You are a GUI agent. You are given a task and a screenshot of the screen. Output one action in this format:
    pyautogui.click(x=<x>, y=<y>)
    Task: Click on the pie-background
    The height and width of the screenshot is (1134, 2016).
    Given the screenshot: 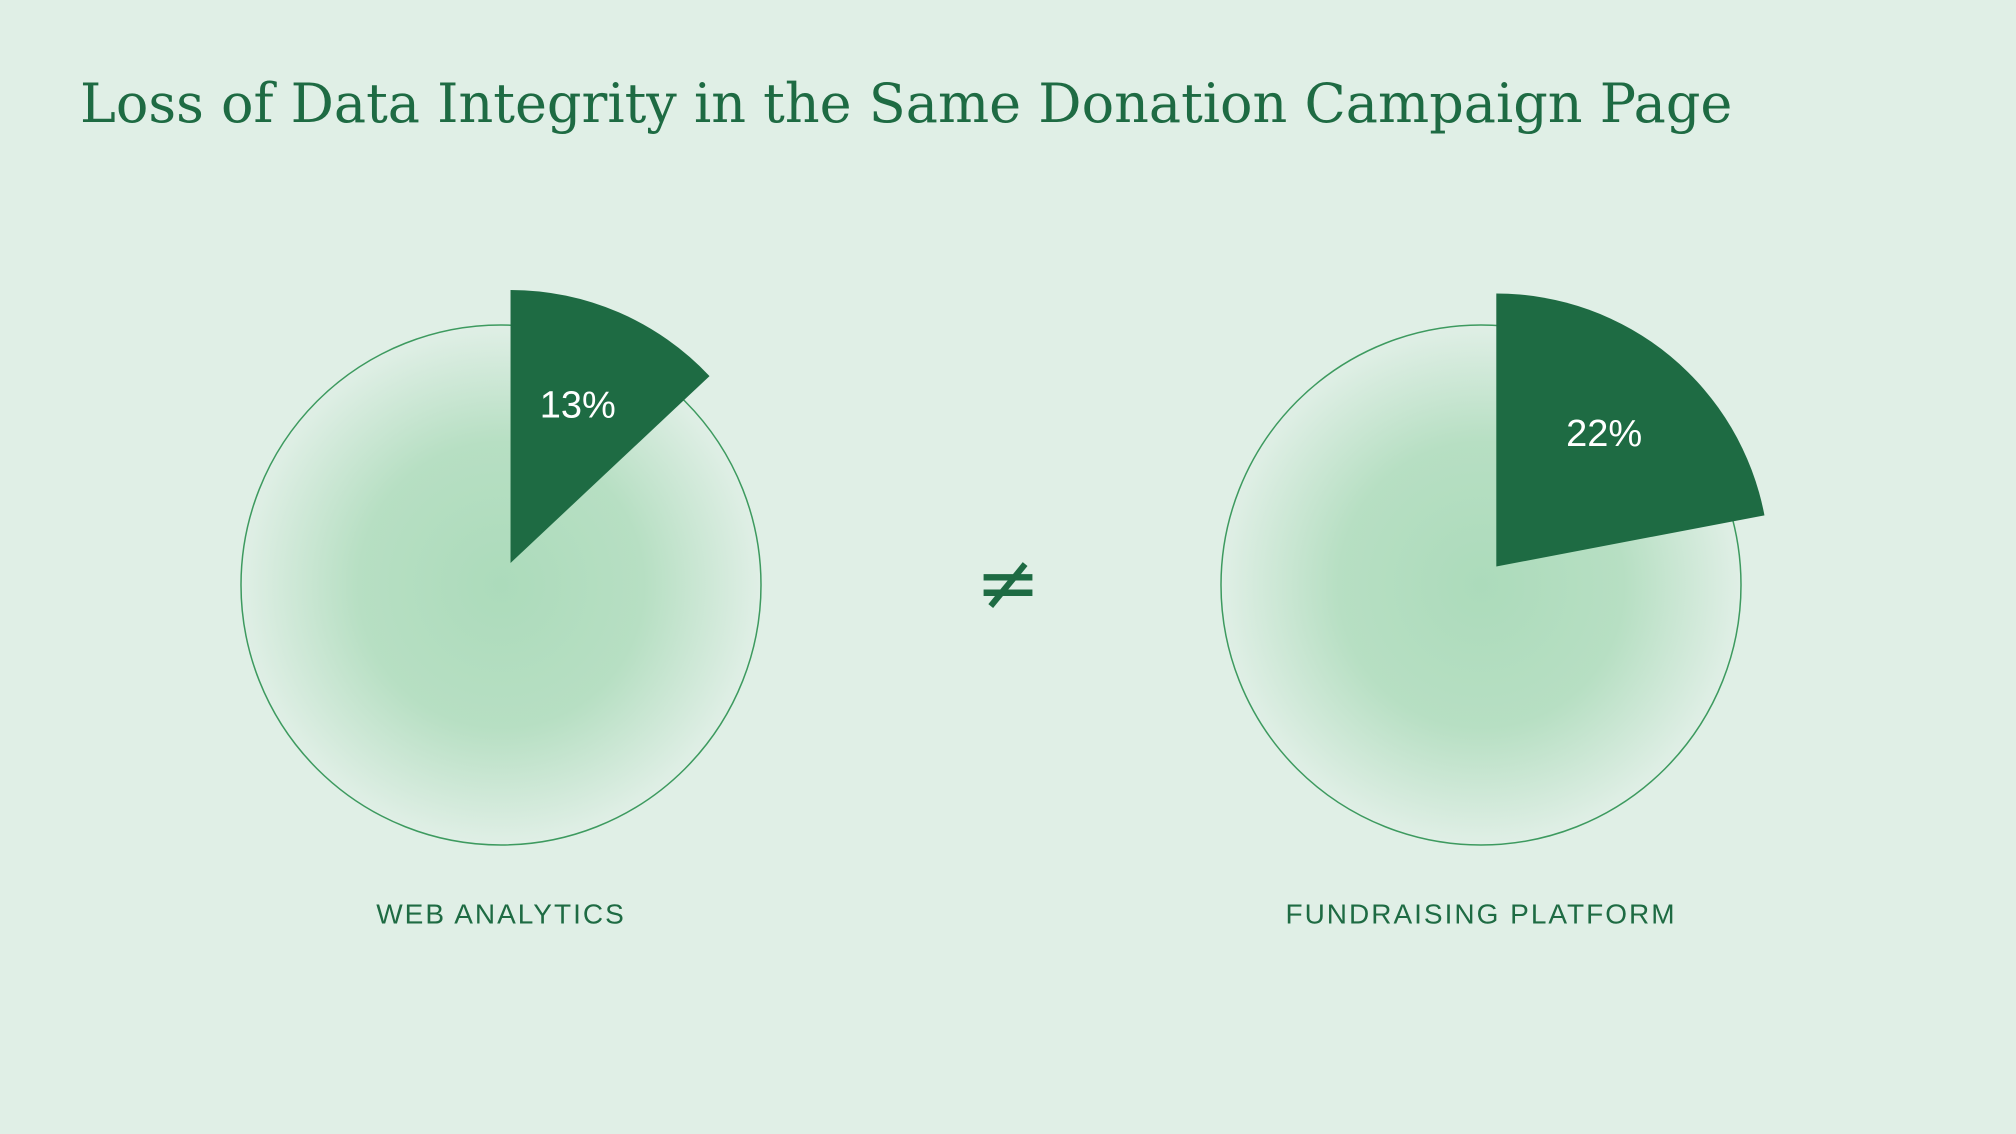 What is the action you would take?
    pyautogui.click(x=501, y=585)
    